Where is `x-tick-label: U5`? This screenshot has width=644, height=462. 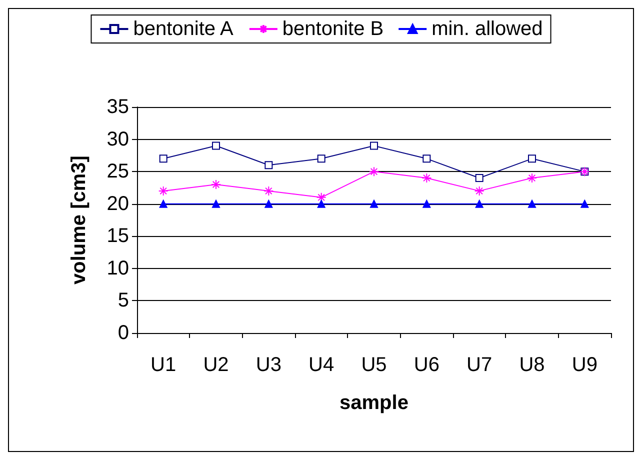 x-tick-label: U5 is located at coordinates (374, 365).